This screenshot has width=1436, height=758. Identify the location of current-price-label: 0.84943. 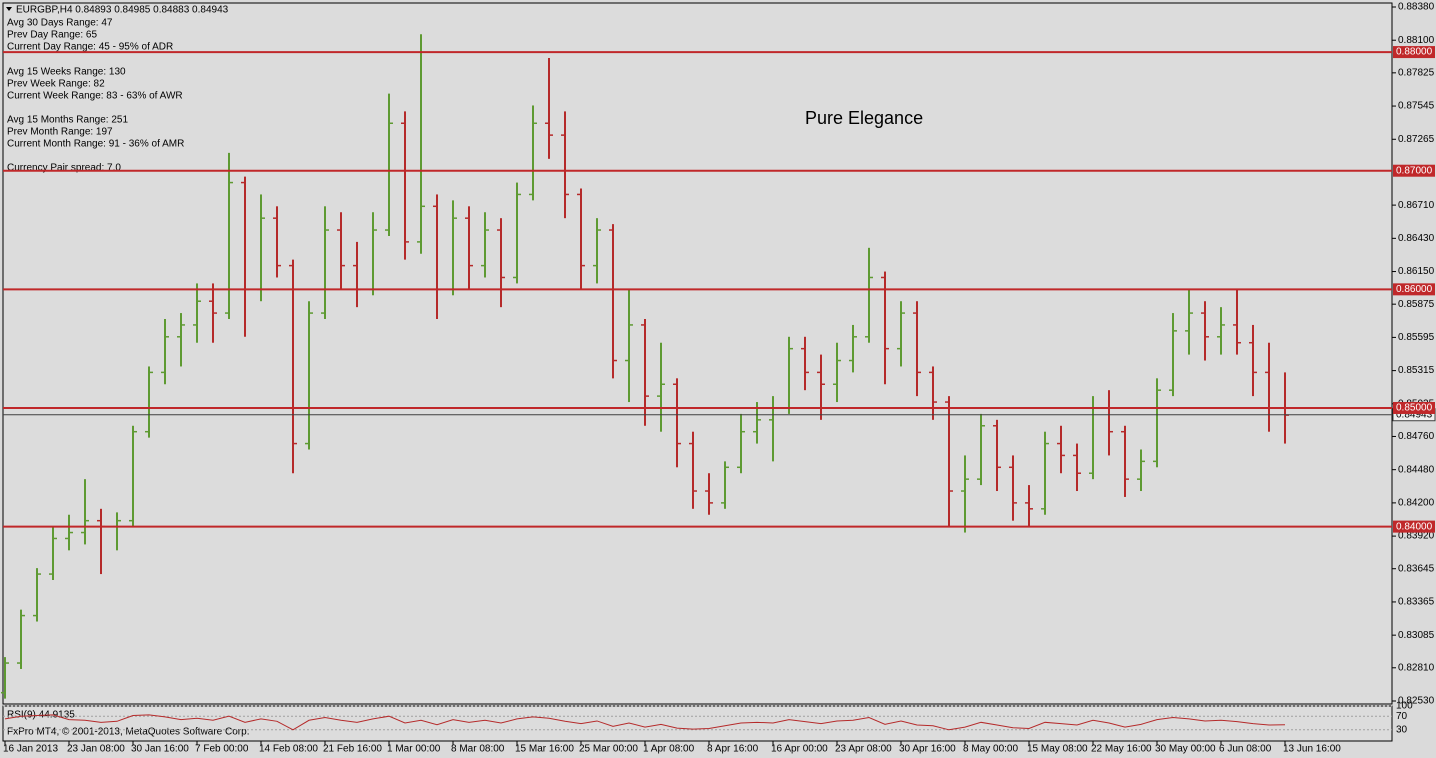
(1414, 414).